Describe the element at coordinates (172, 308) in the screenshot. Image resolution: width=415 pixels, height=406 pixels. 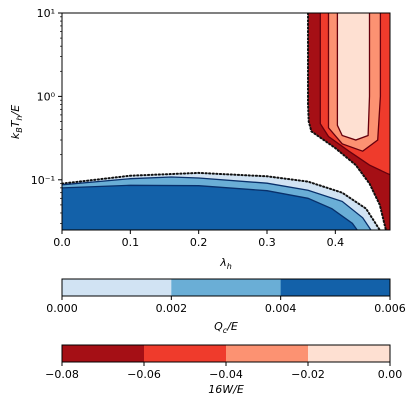
I see `colorbar-tick-label: 0.002` at that location.